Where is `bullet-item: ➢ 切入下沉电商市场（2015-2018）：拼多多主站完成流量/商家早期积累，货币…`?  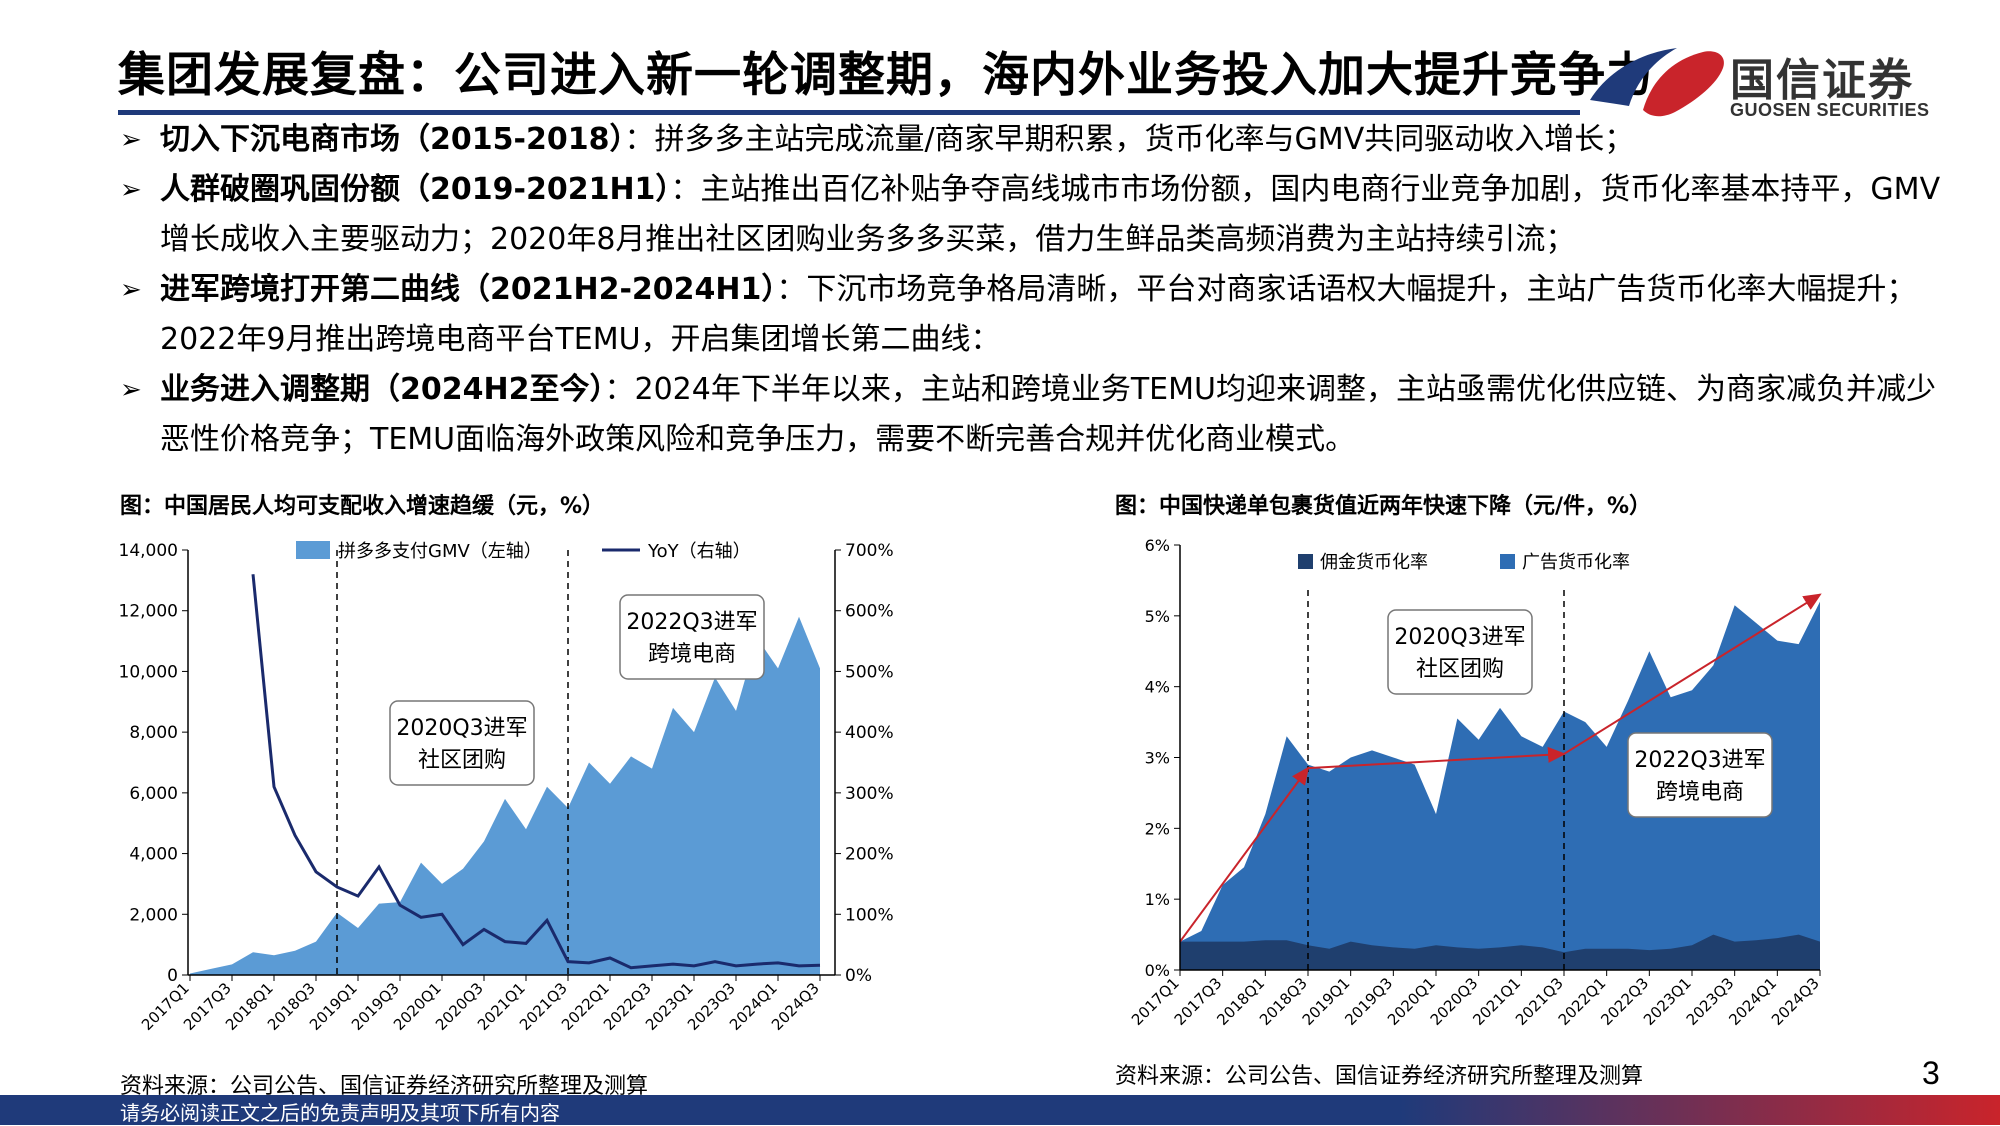
bullet-item: ➢ 切入下沉电商市场（2015-2018）：拼多多主站完成流量/商家早期积累，货币… is located at coordinates (1035, 140).